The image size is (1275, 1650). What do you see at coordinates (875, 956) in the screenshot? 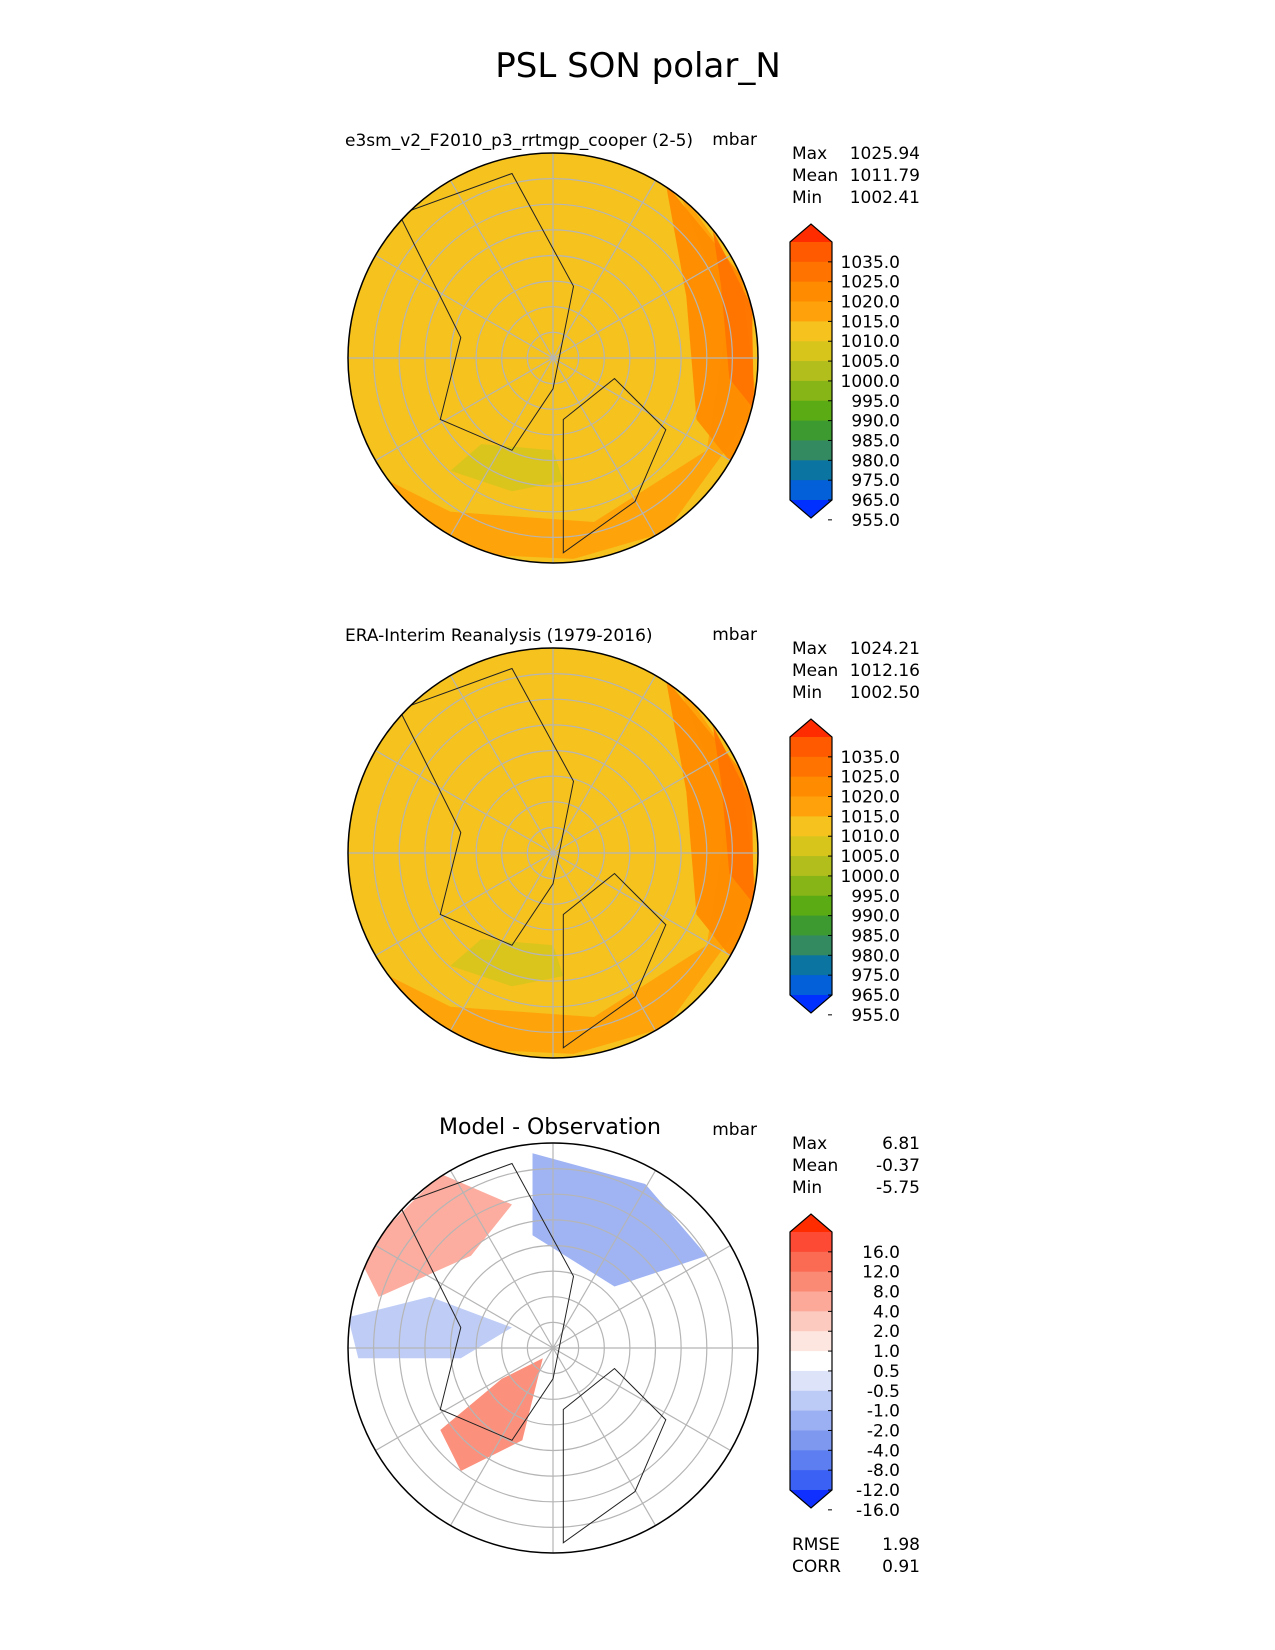
I see `colorbar-tick-label: 980.0` at bounding box center [875, 956].